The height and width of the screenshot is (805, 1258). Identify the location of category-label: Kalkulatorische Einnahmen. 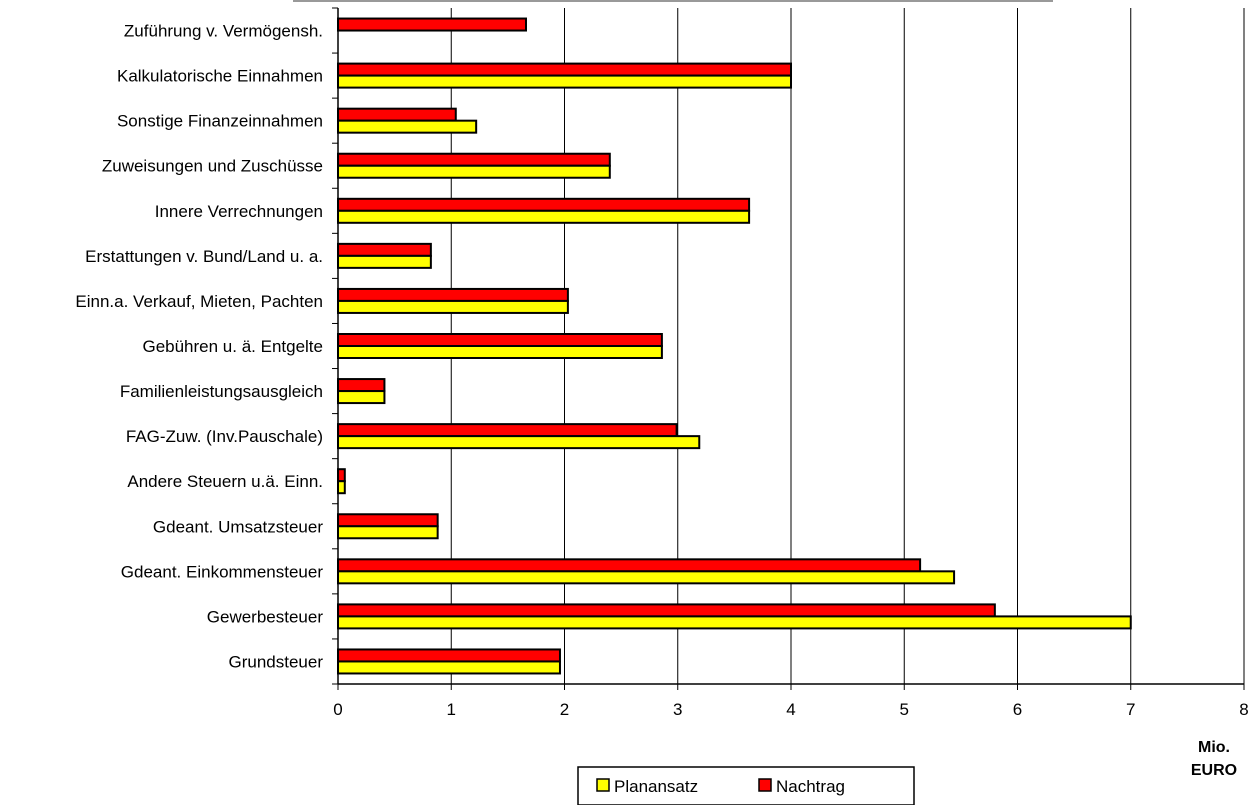
(220, 76).